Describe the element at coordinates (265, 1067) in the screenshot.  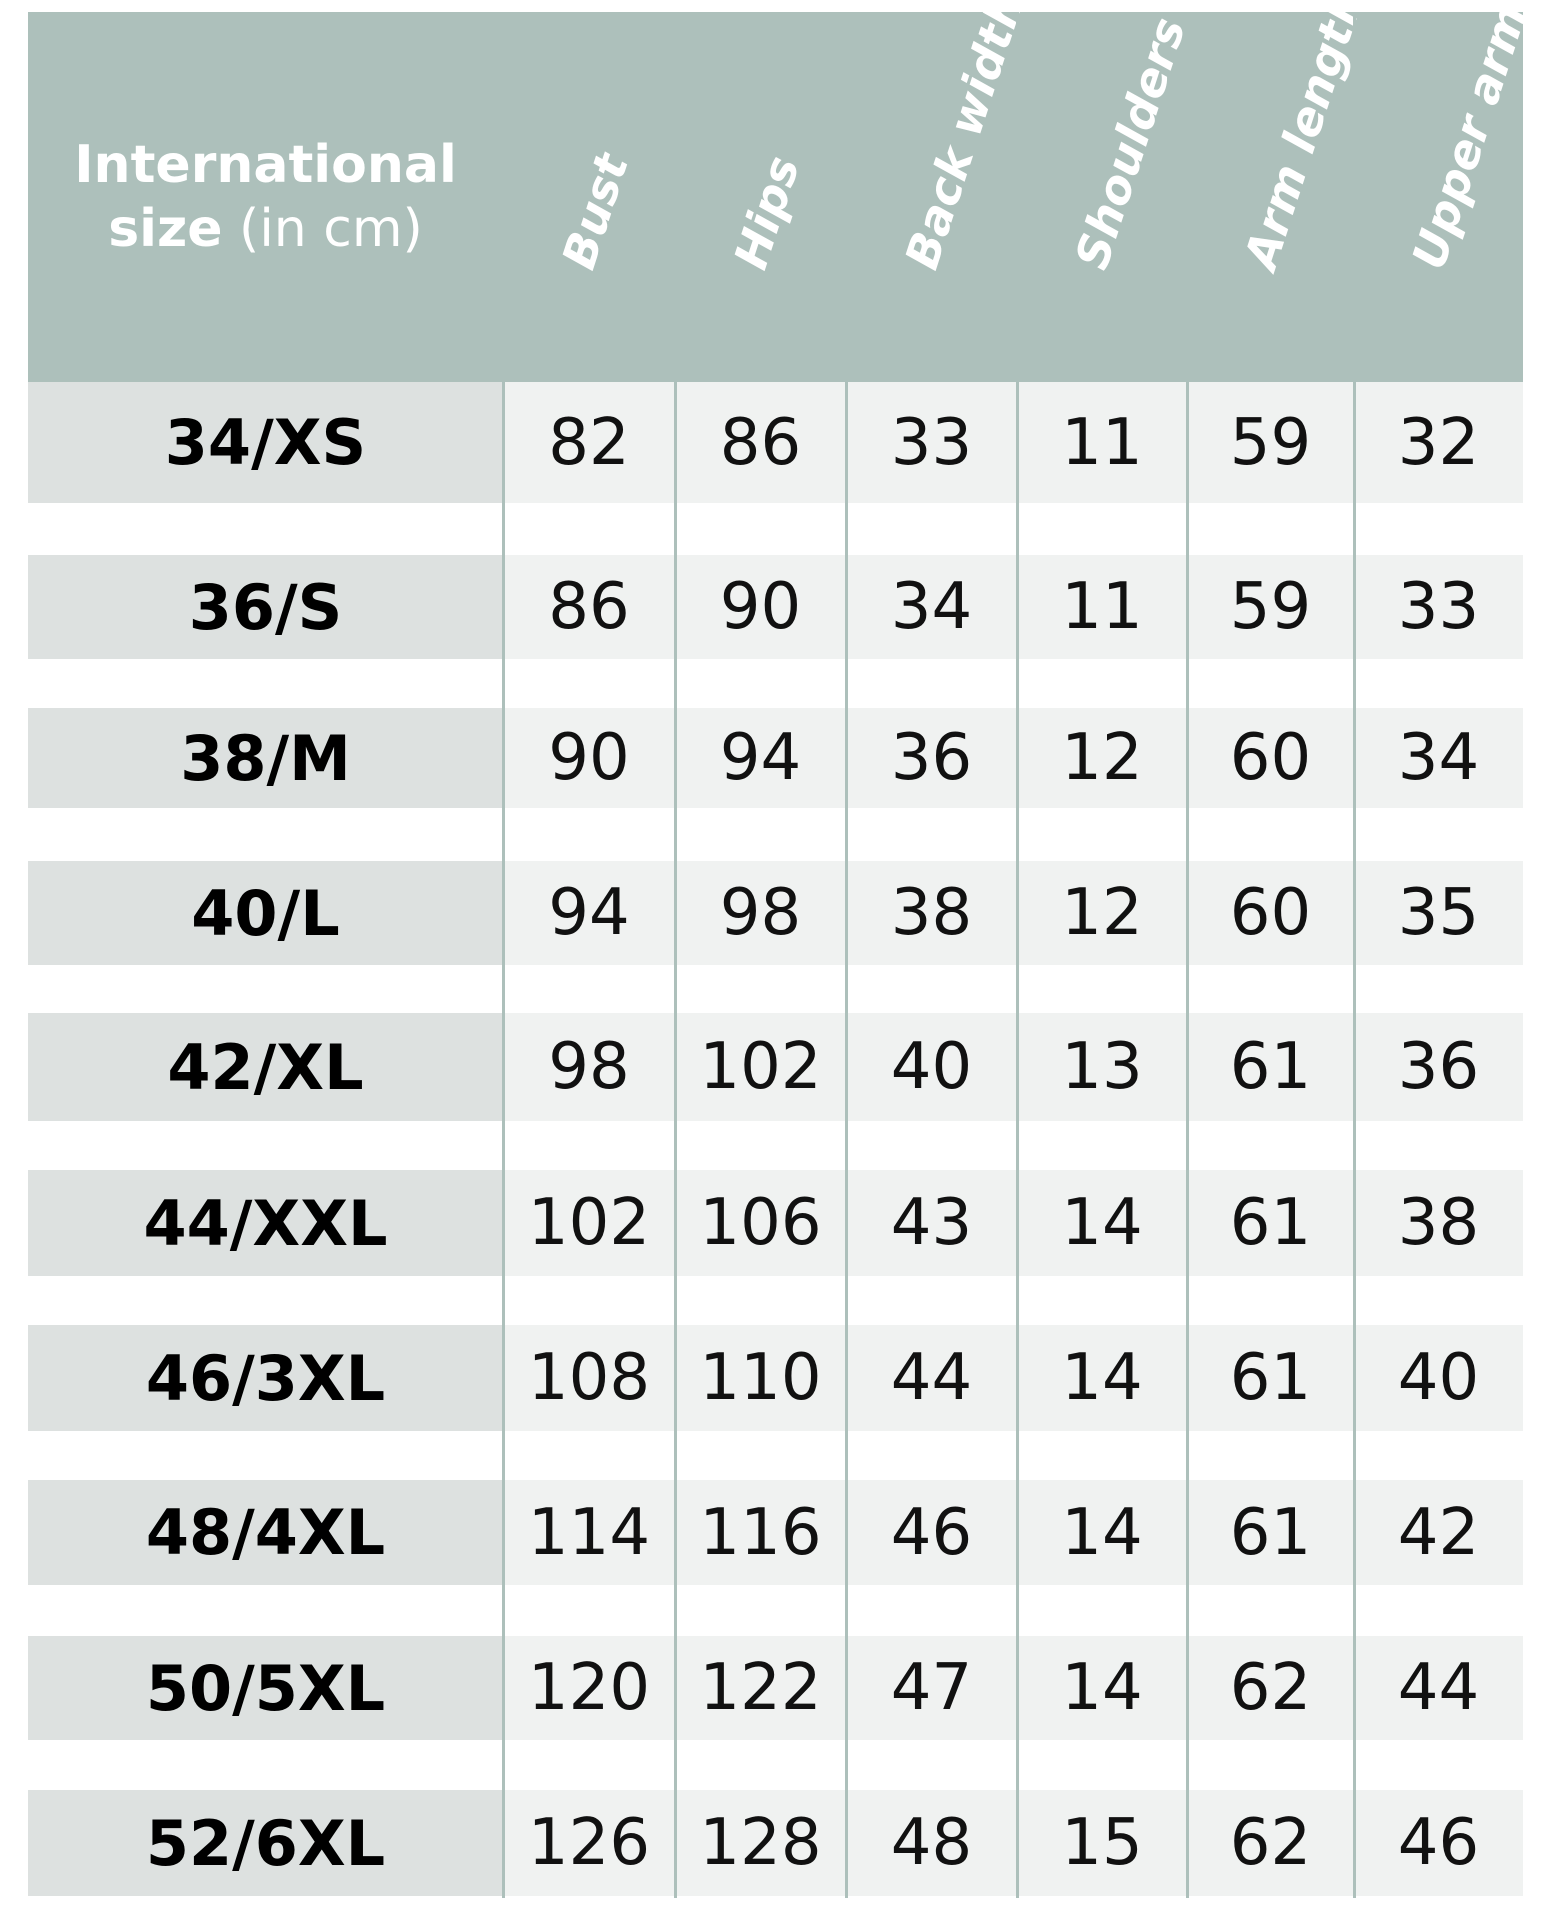
I see `size-cell: 42/XL` at that location.